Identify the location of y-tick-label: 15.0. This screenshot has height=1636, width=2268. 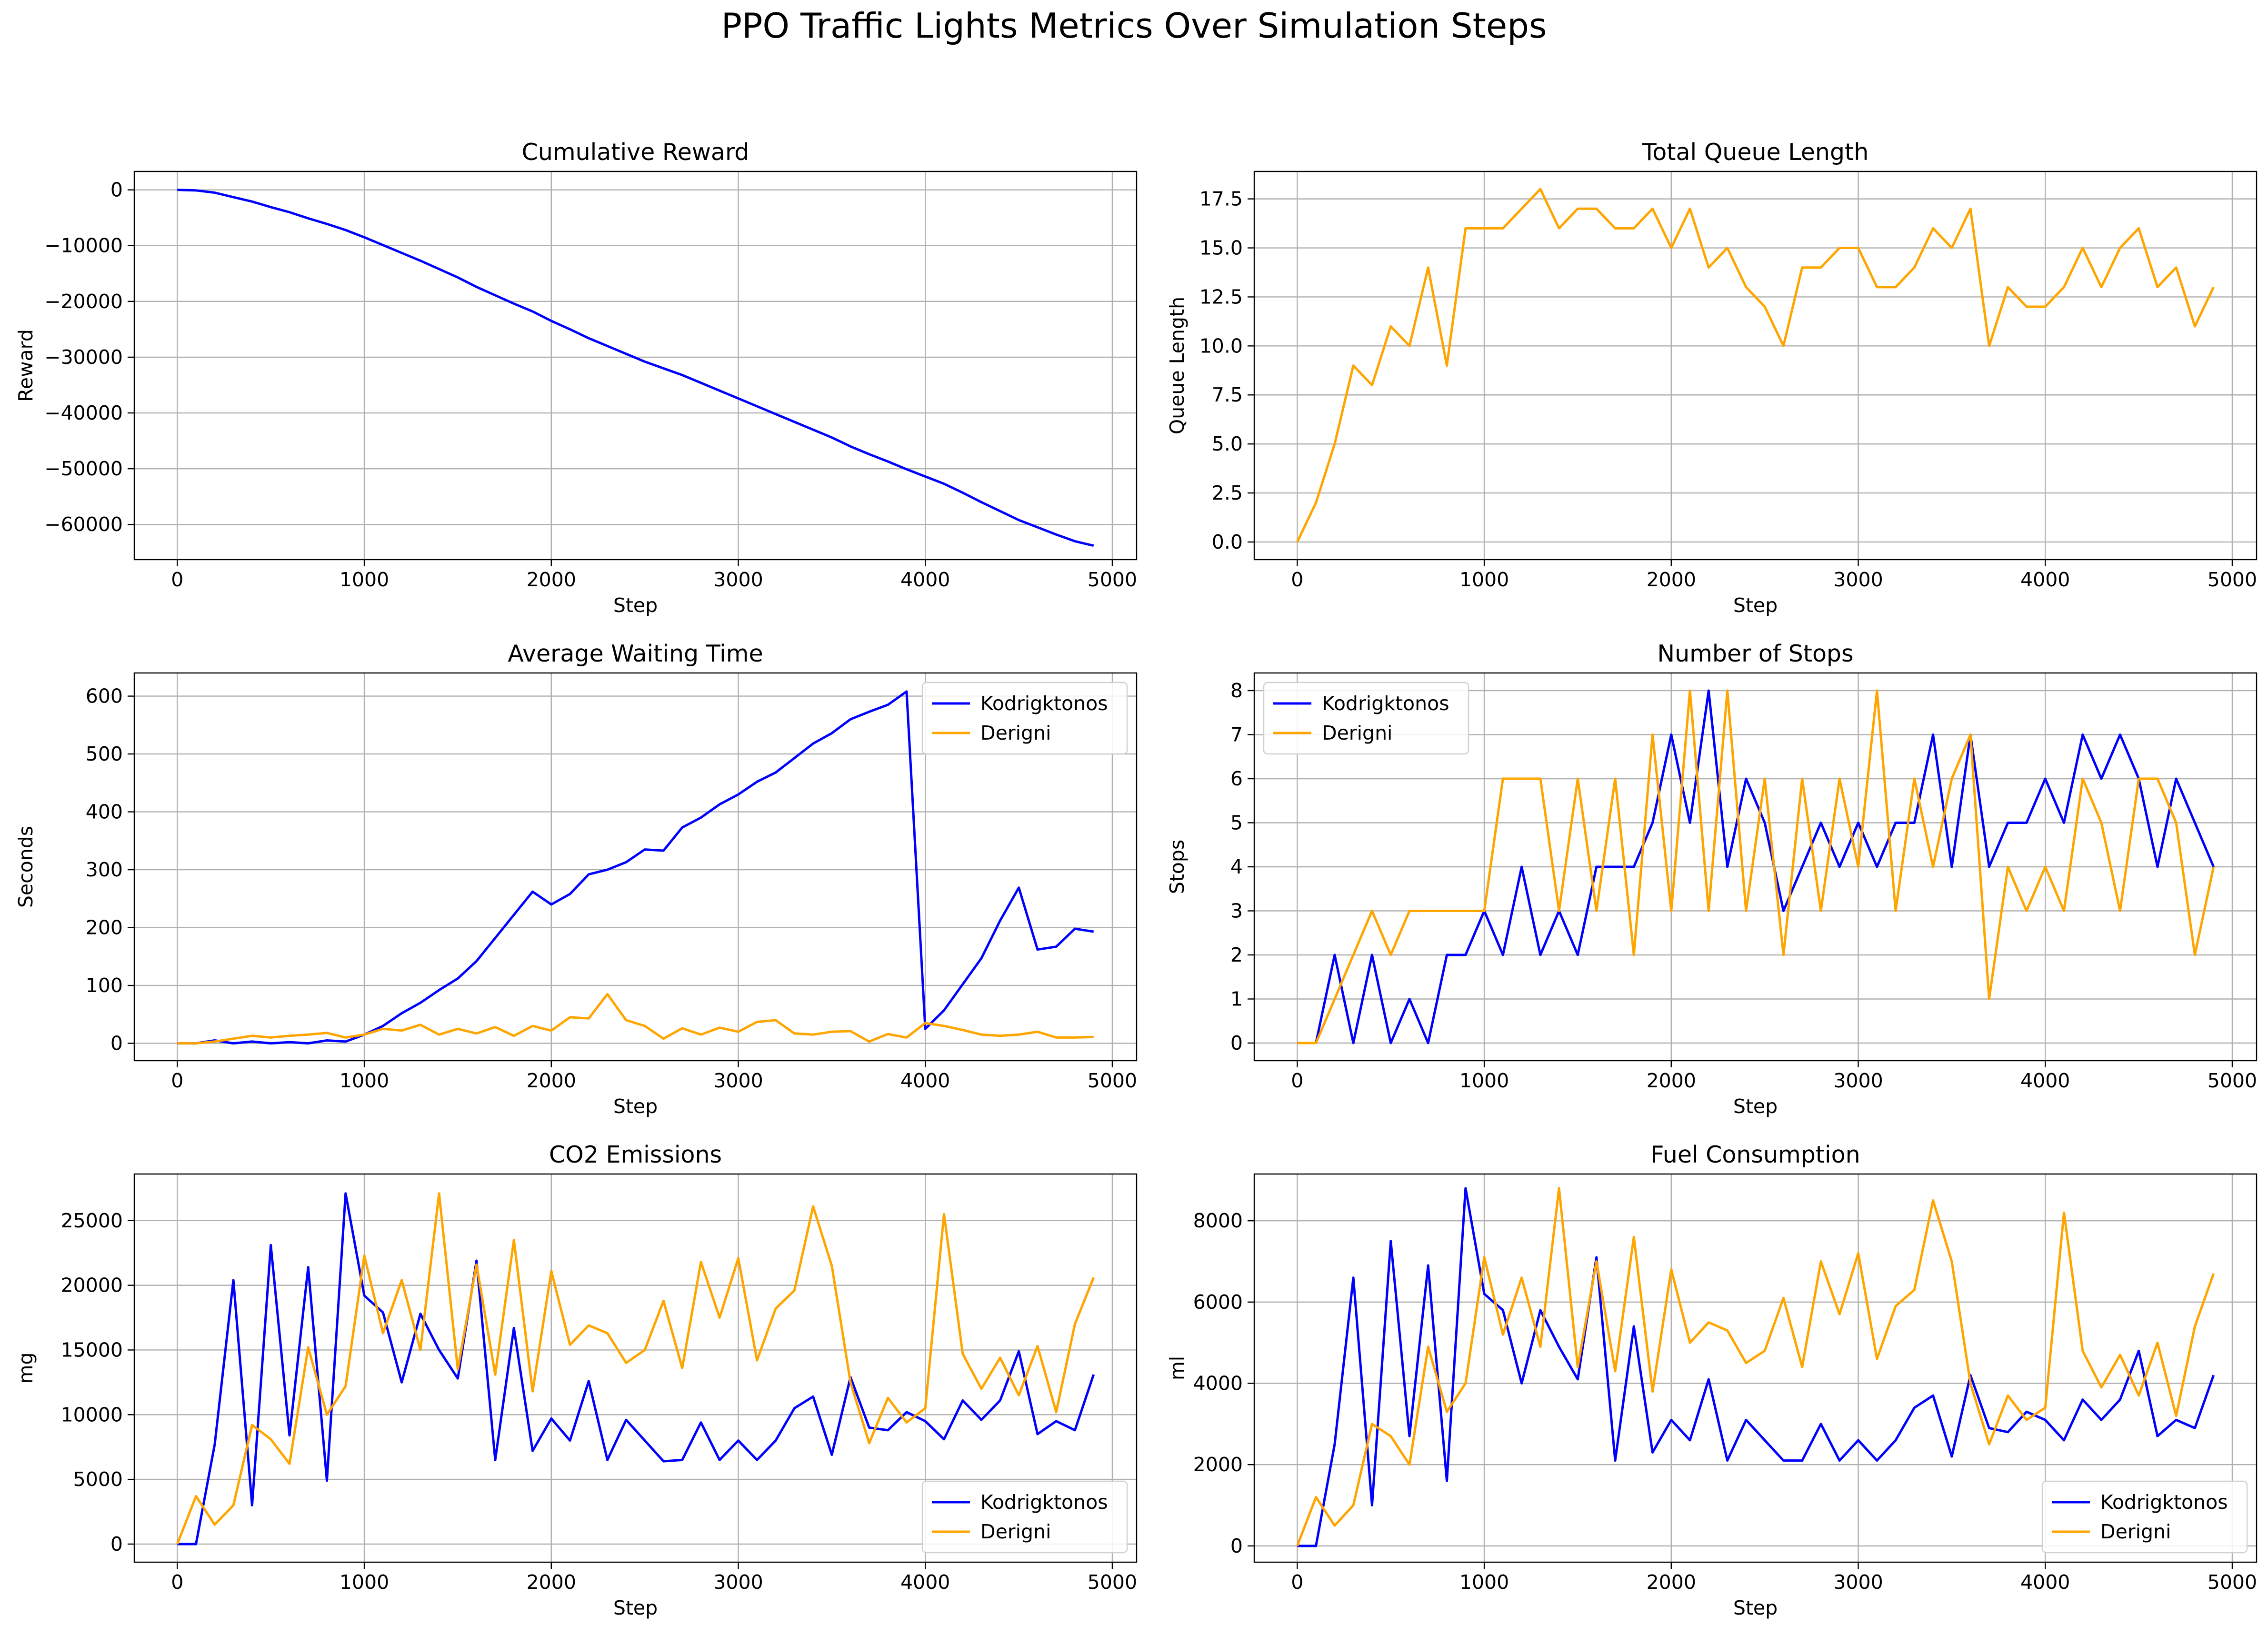
(1221, 248).